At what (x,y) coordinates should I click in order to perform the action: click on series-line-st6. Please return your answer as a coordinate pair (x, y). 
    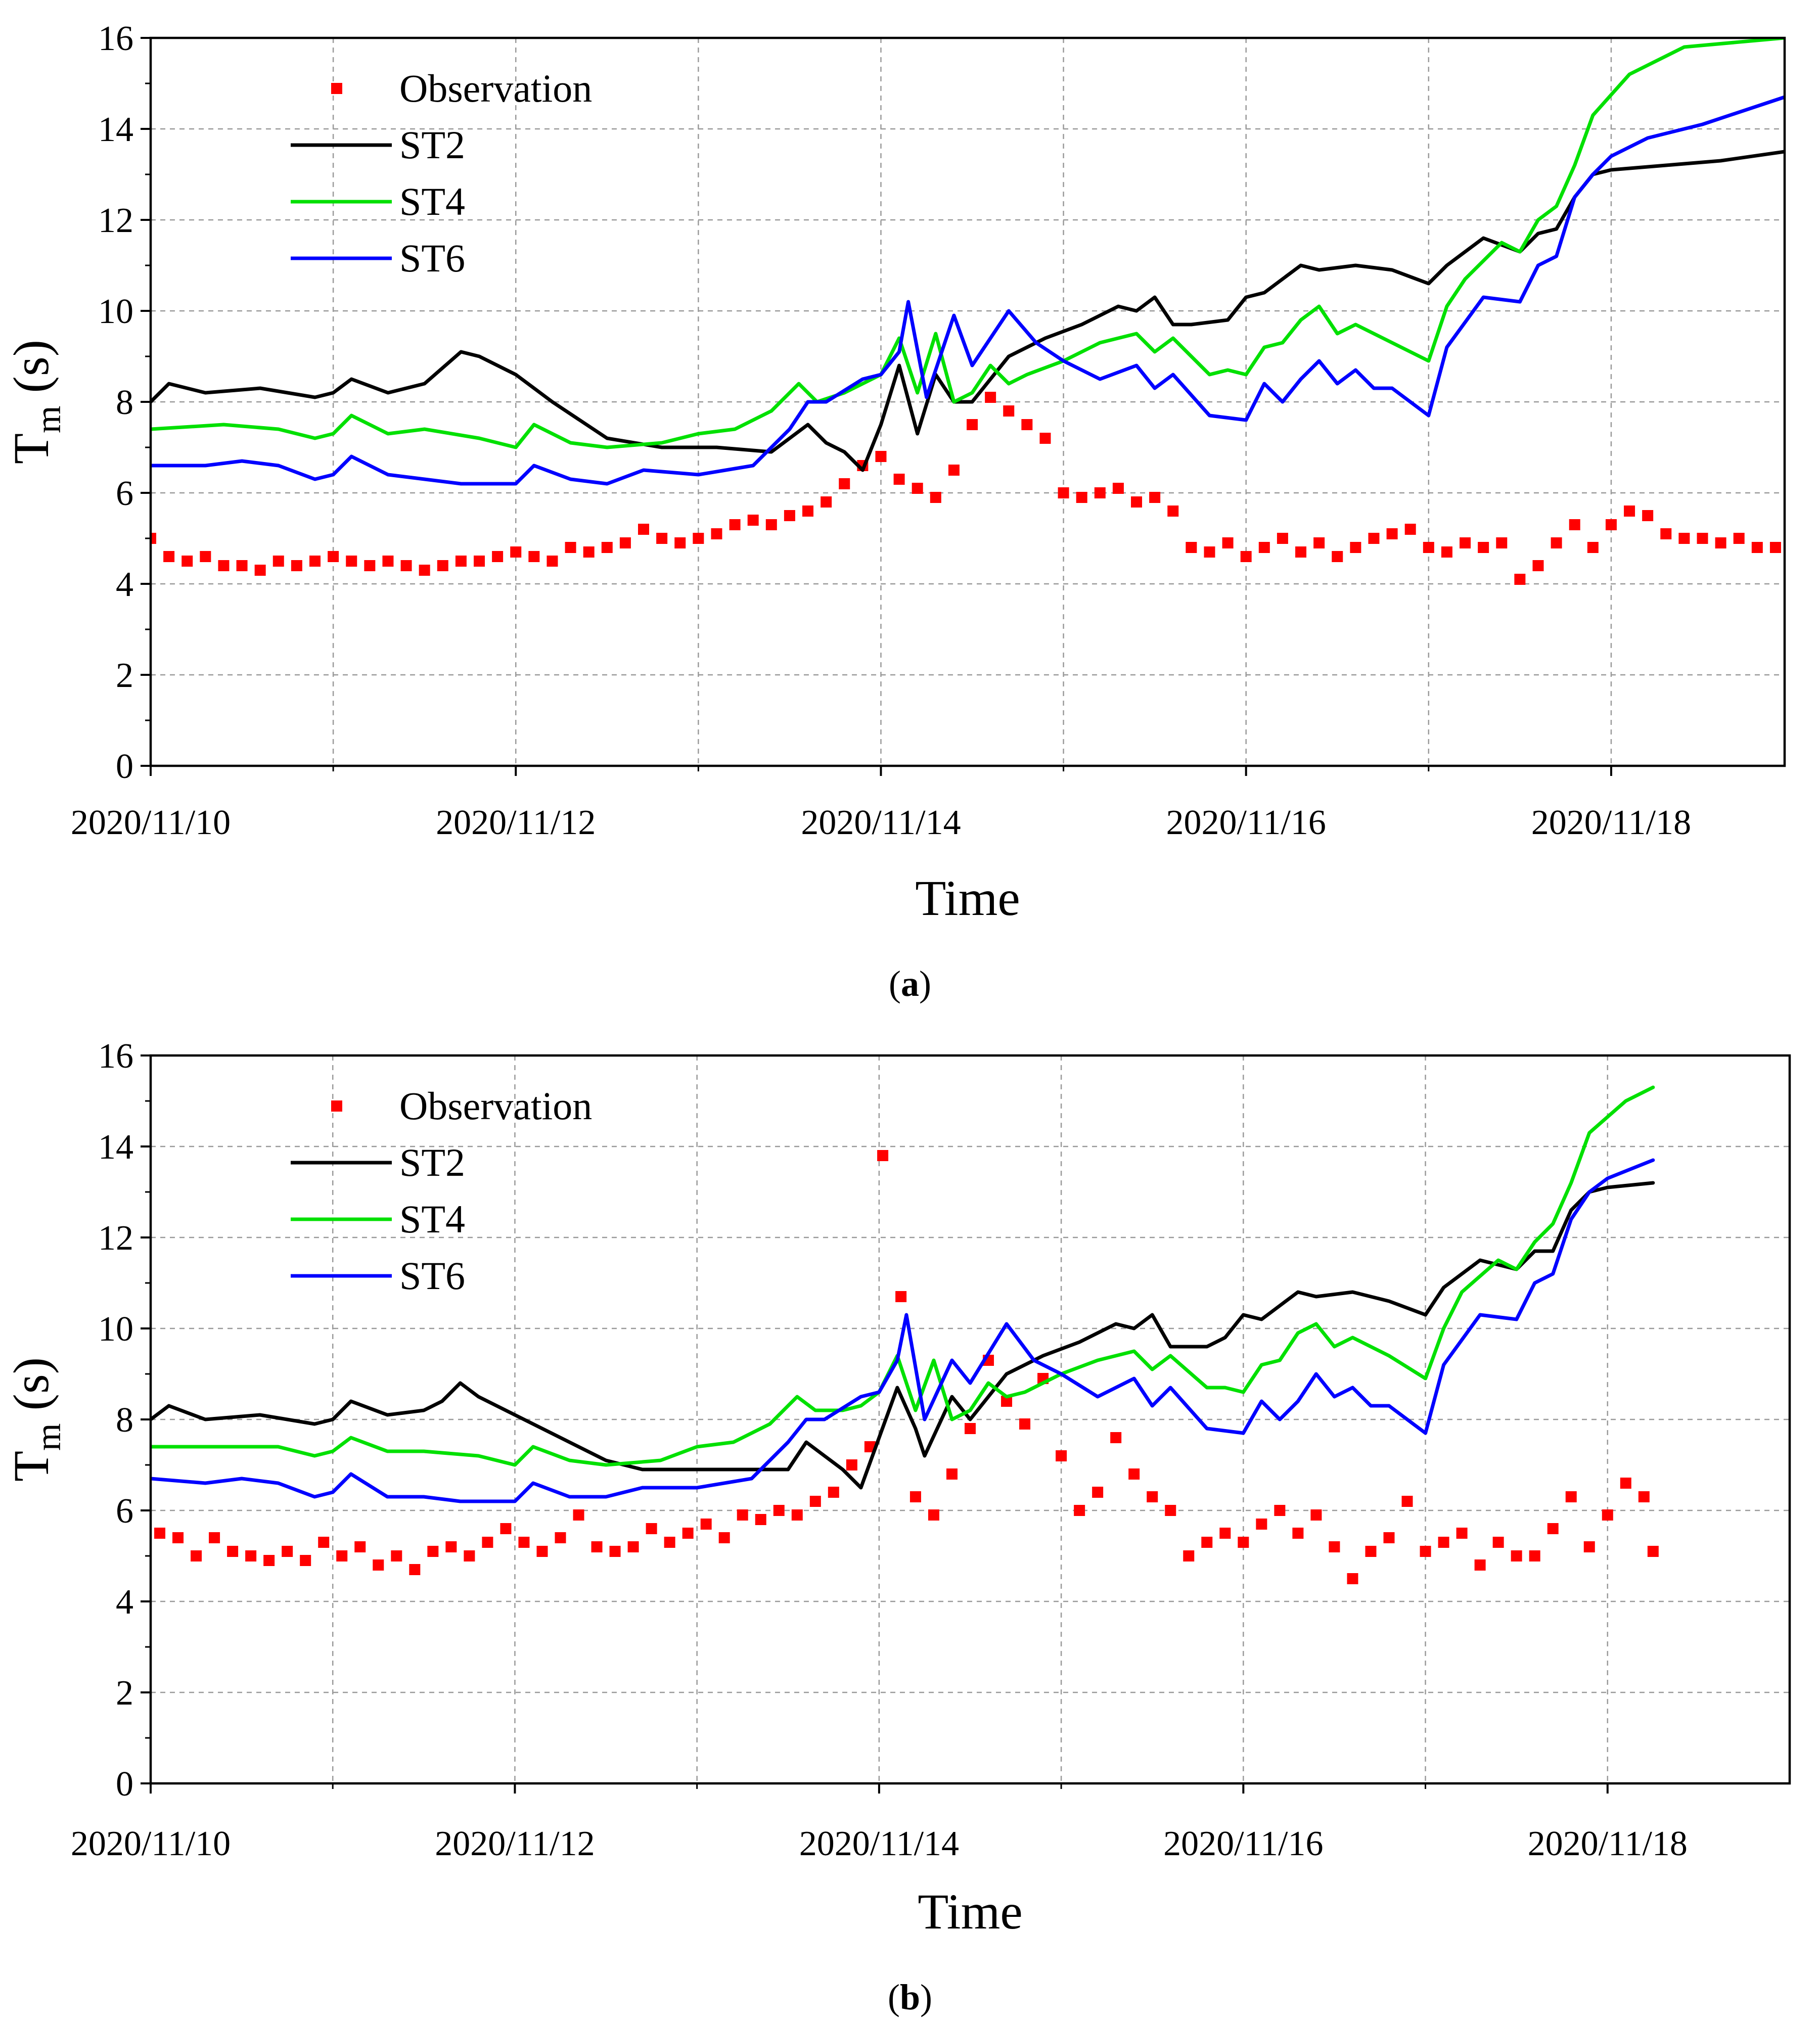
    Looking at the image, I should click on (903, 1330).